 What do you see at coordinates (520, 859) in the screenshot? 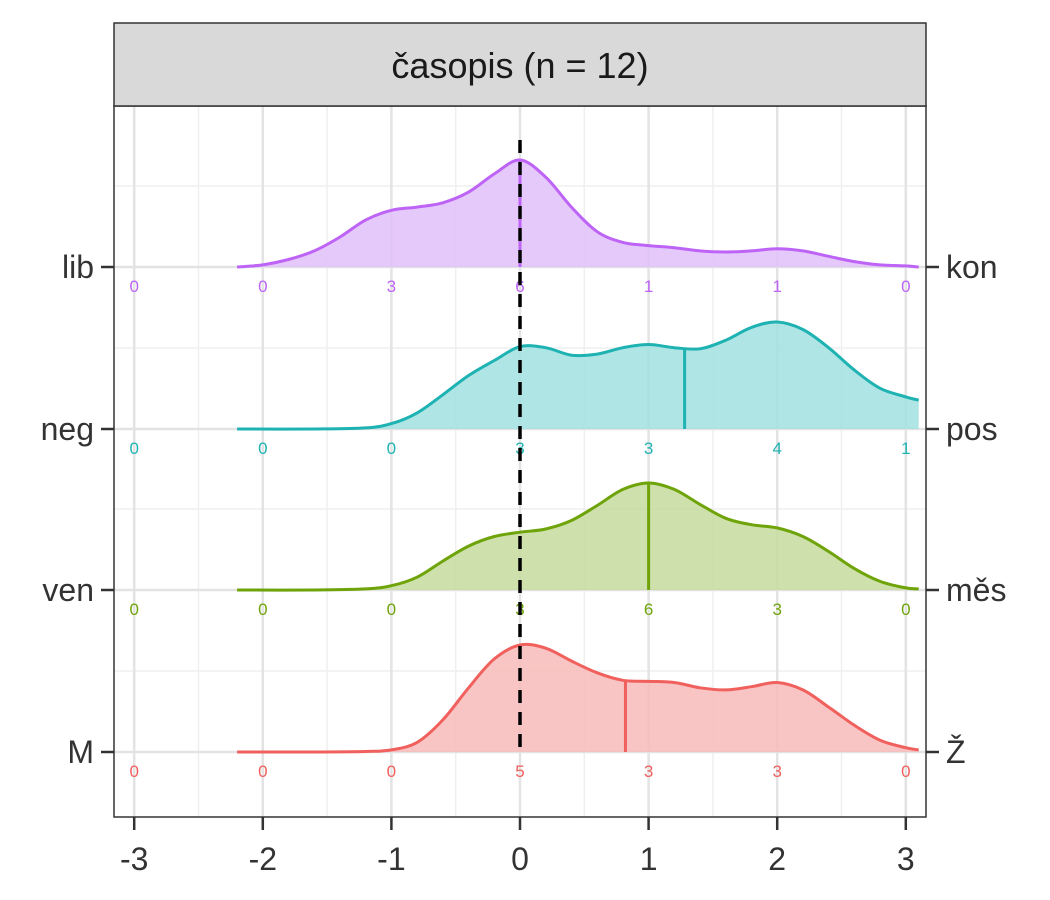
I see `x-tick-label: 0` at bounding box center [520, 859].